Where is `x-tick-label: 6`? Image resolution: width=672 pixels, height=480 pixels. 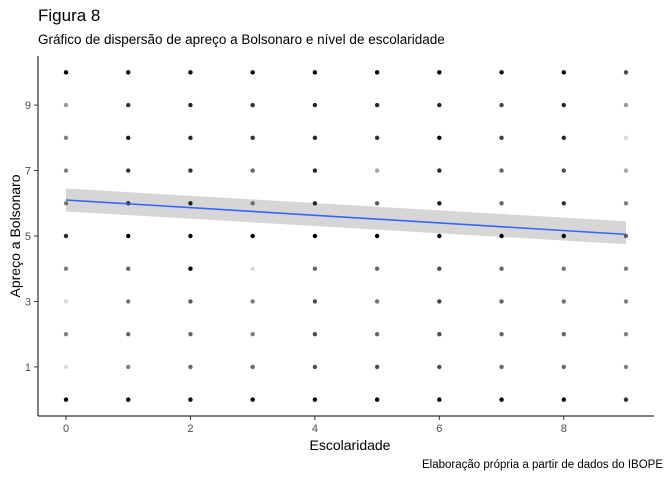 x-tick-label: 6 is located at coordinates (439, 429).